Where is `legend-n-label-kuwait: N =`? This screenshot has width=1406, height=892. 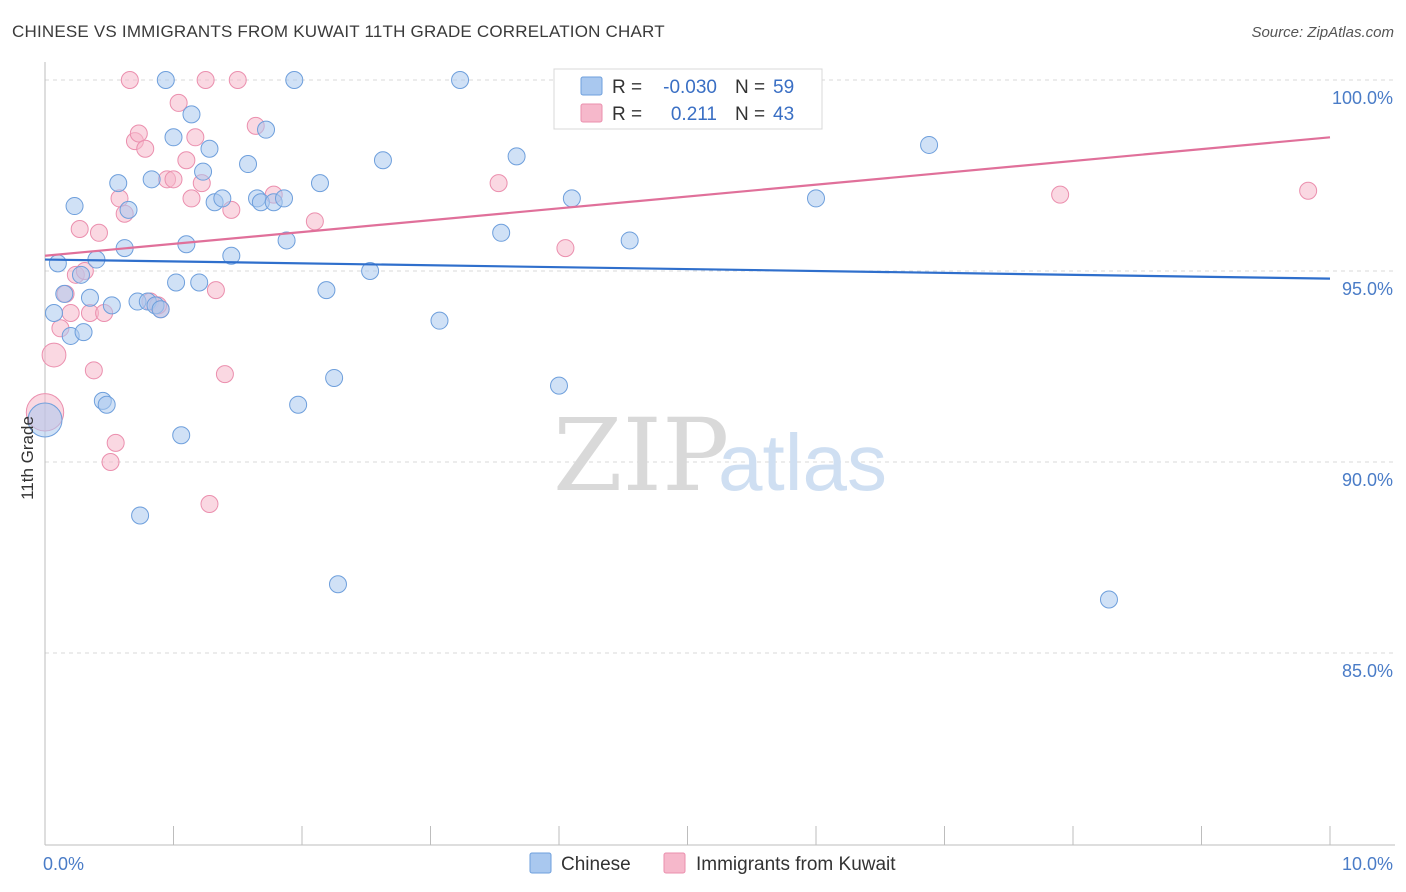
legend-n-label-kuwait: N = is located at coordinates (750, 114).